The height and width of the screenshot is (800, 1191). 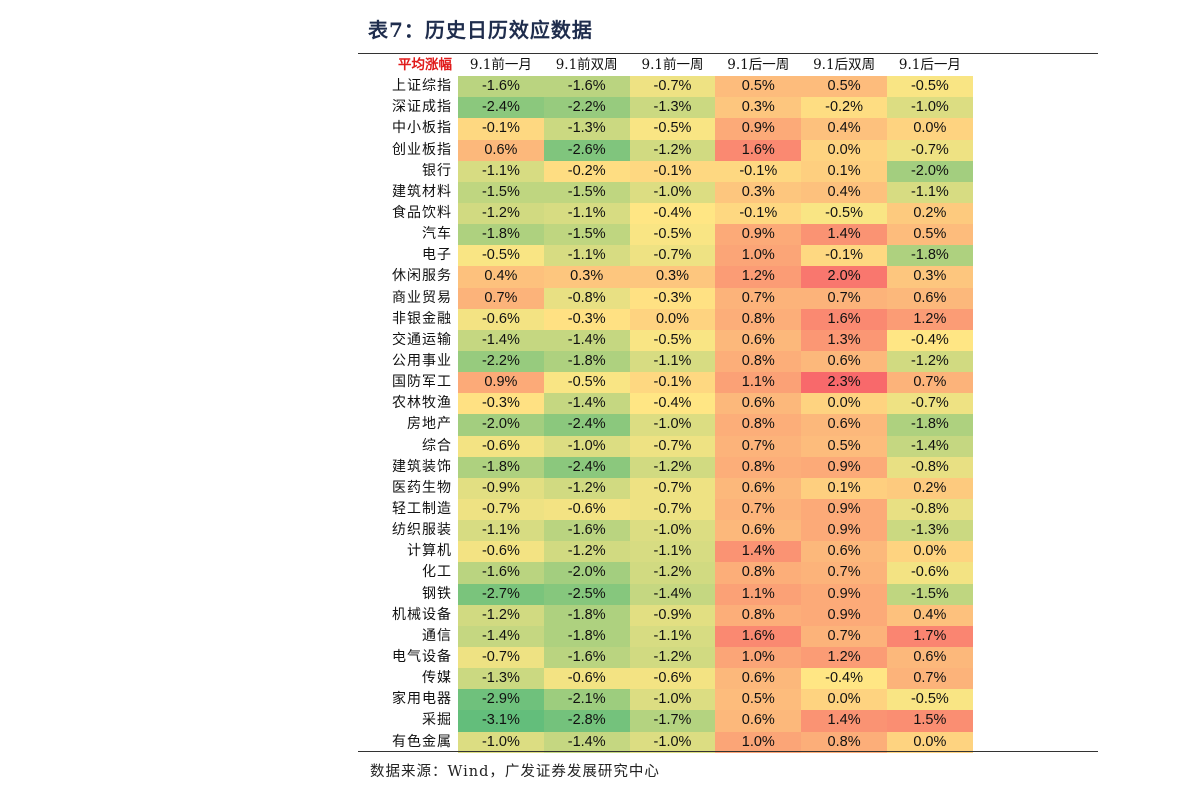 What do you see at coordinates (422, 487) in the screenshot?
I see `row-label: 医药生物` at bounding box center [422, 487].